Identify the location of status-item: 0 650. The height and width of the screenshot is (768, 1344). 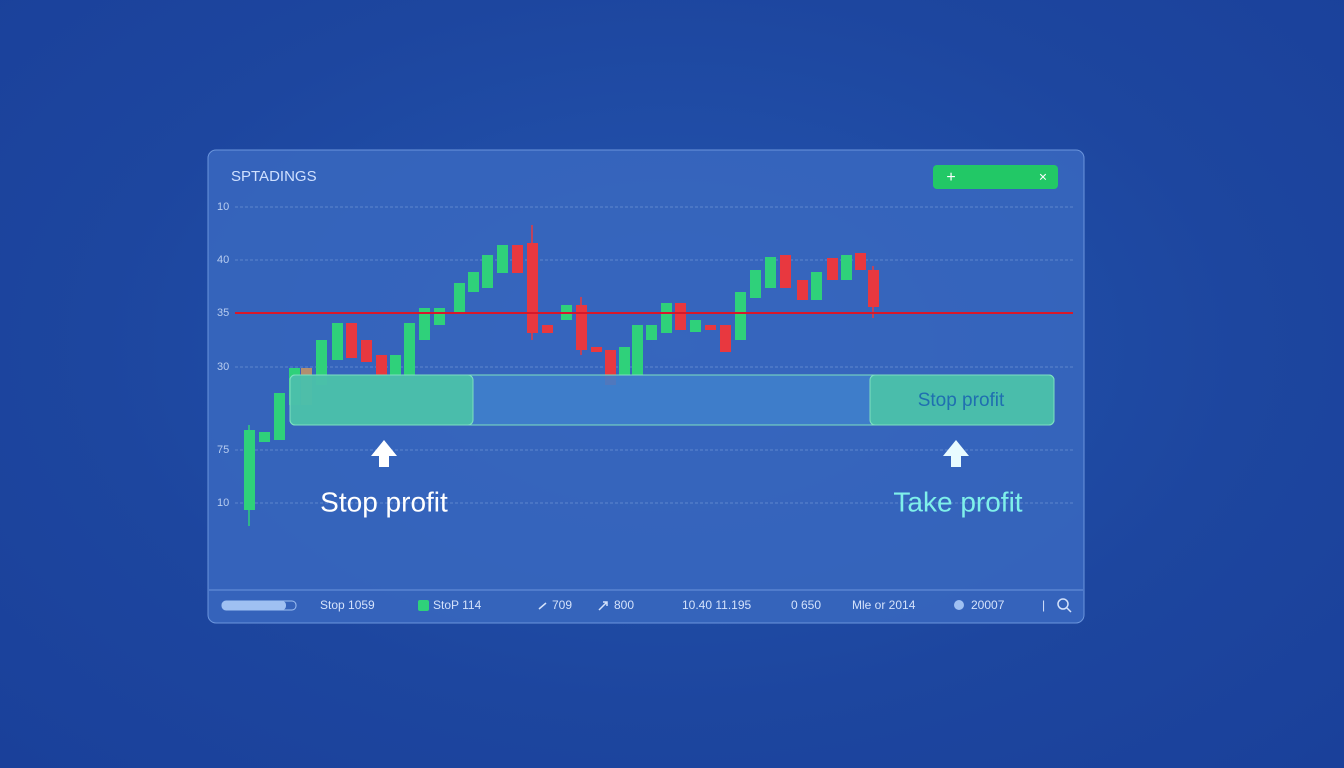
(806, 605).